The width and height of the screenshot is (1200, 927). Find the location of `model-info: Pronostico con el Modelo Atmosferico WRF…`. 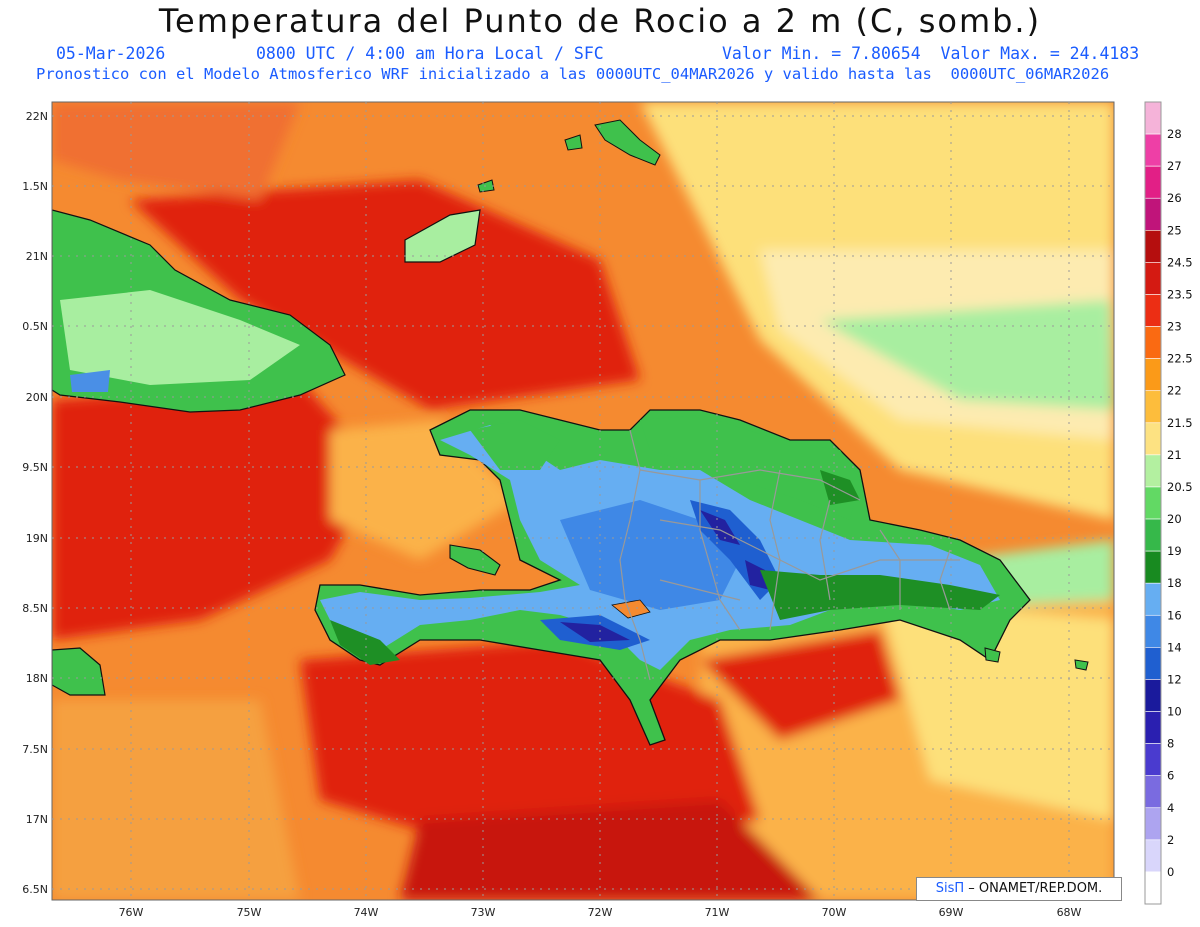

model-info: Pronostico con el Modelo Atmosferico WRF… is located at coordinates (573, 74).